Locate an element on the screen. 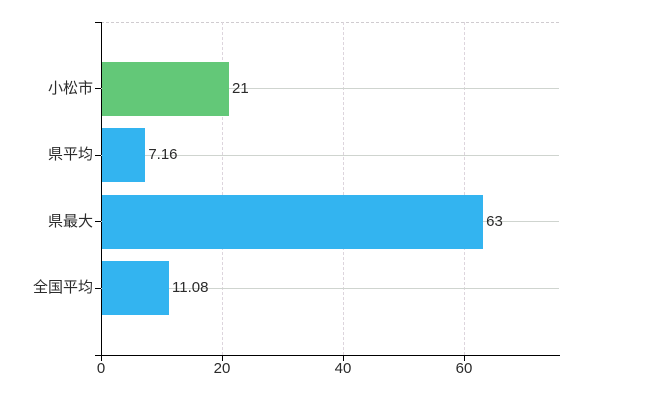 Image resolution: width=650 pixels, height=400 pixels. x-tick-label: 0 is located at coordinates (101, 368).